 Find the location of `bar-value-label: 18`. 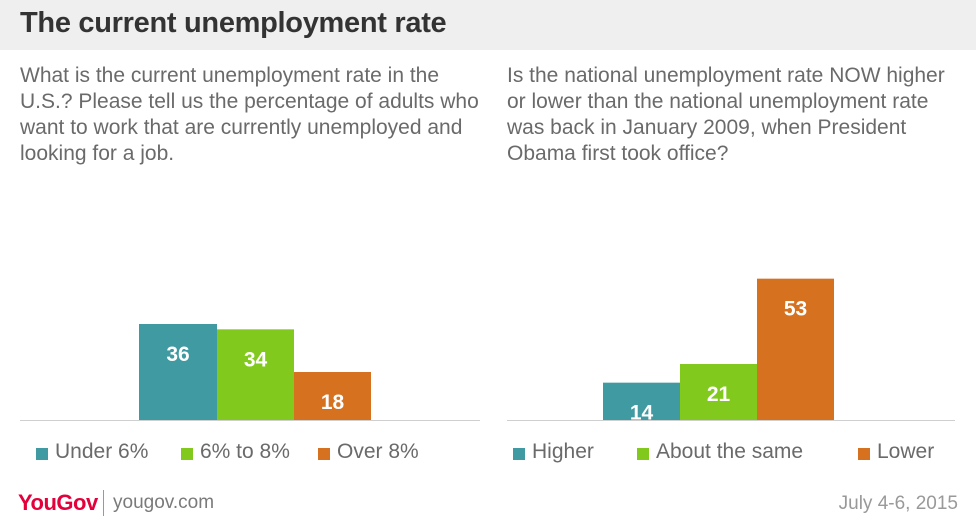

bar-value-label: 18 is located at coordinates (333, 402).